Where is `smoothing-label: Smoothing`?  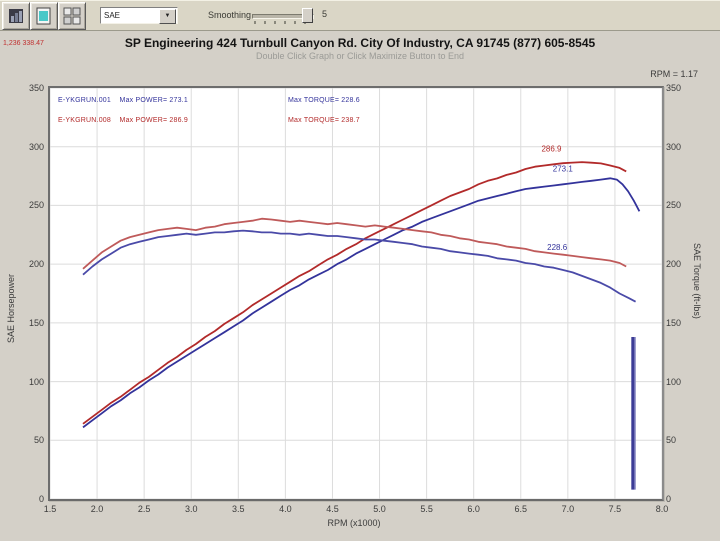 smoothing-label: Smoothing is located at coordinates (230, 15).